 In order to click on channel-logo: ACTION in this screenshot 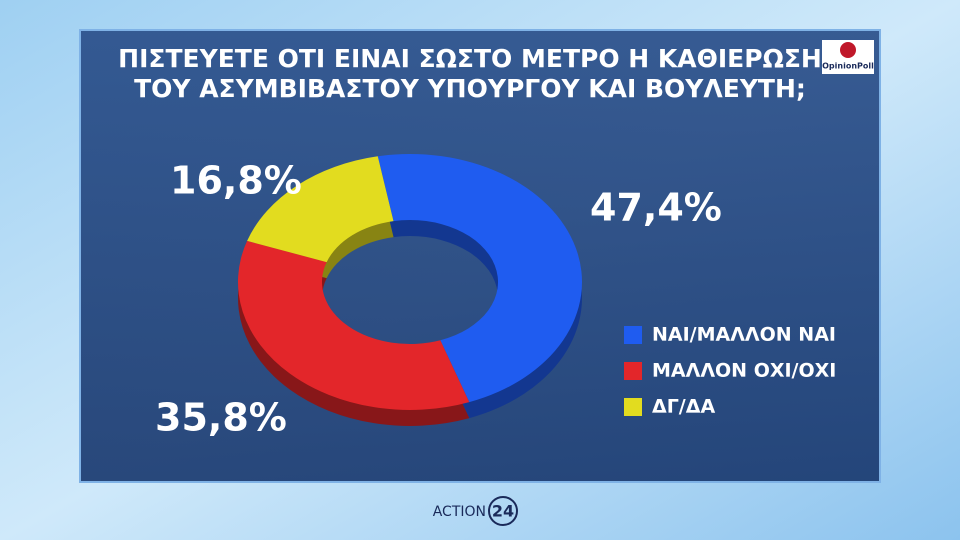, I will do `click(459, 512)`.